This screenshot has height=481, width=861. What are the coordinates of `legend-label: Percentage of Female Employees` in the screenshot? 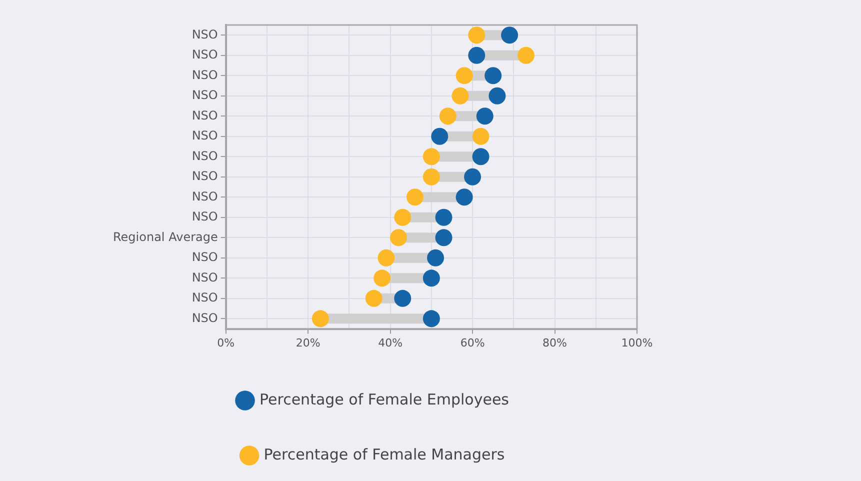 It's located at (385, 399).